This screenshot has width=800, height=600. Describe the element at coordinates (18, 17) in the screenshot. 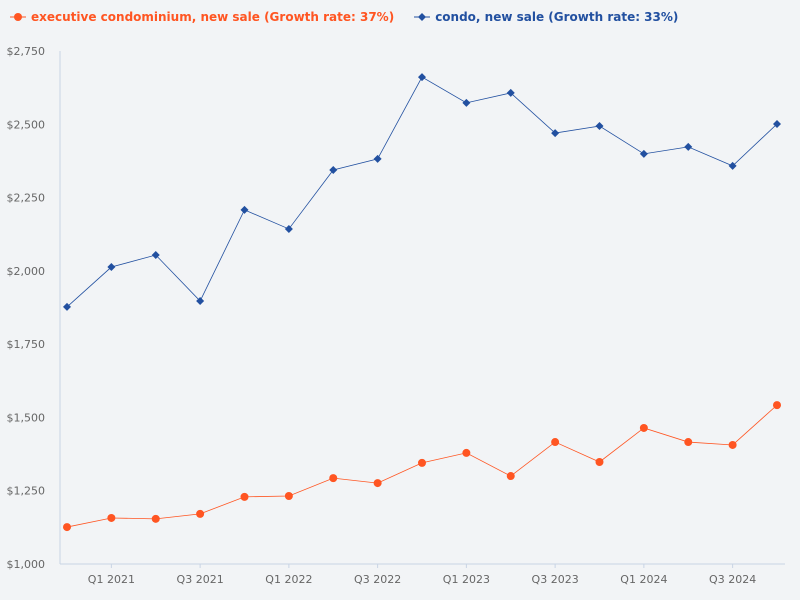

I see `circle-marker-icon` at that location.